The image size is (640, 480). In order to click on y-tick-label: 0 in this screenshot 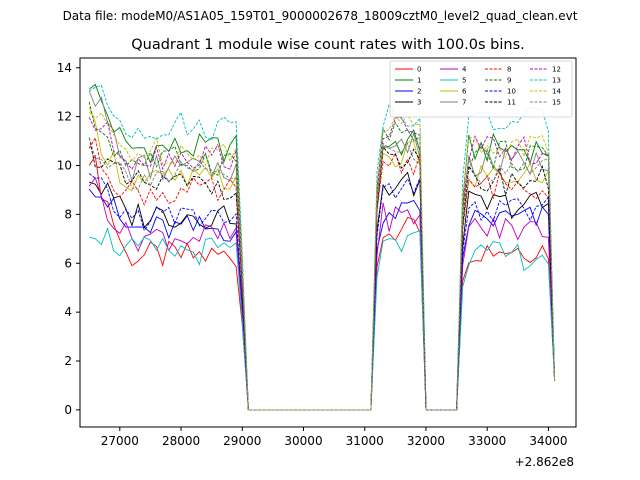, I will do `click(68, 410)`.